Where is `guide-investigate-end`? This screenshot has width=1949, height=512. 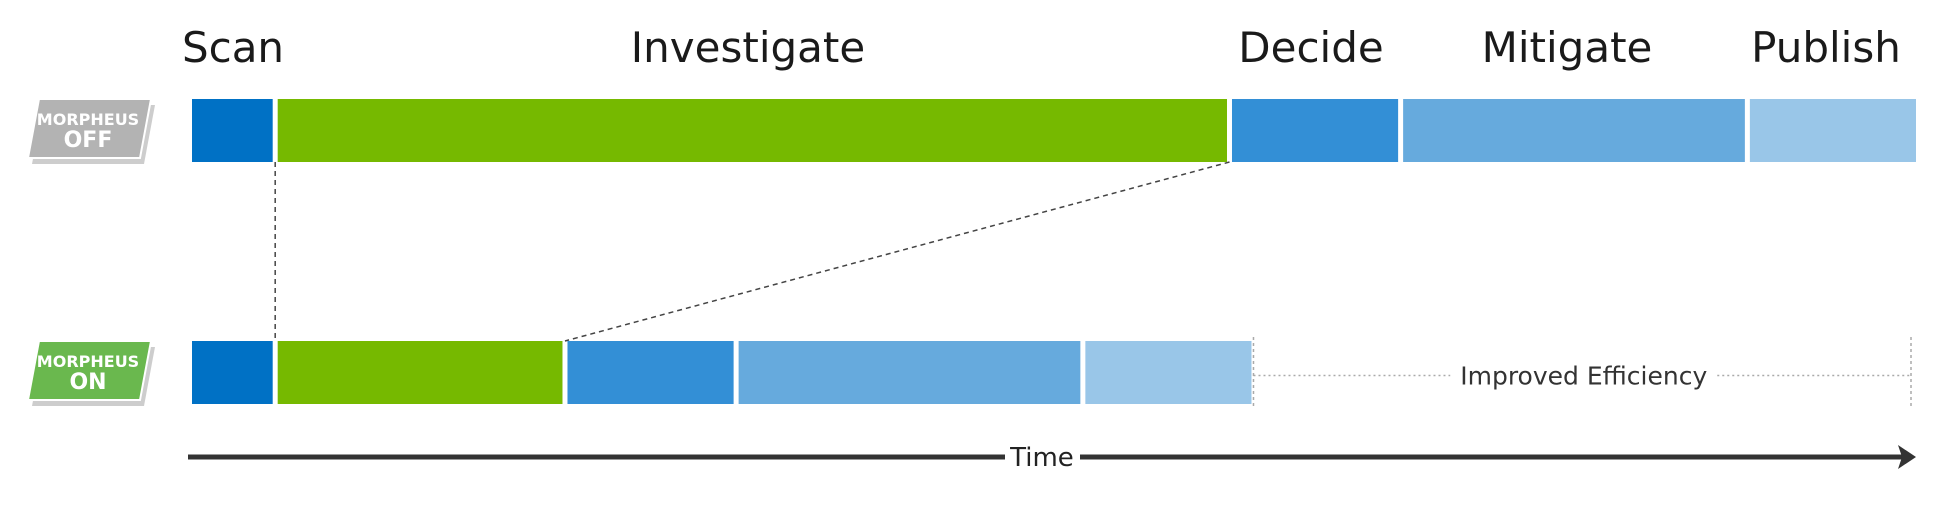 guide-investigate-end is located at coordinates (897, 251).